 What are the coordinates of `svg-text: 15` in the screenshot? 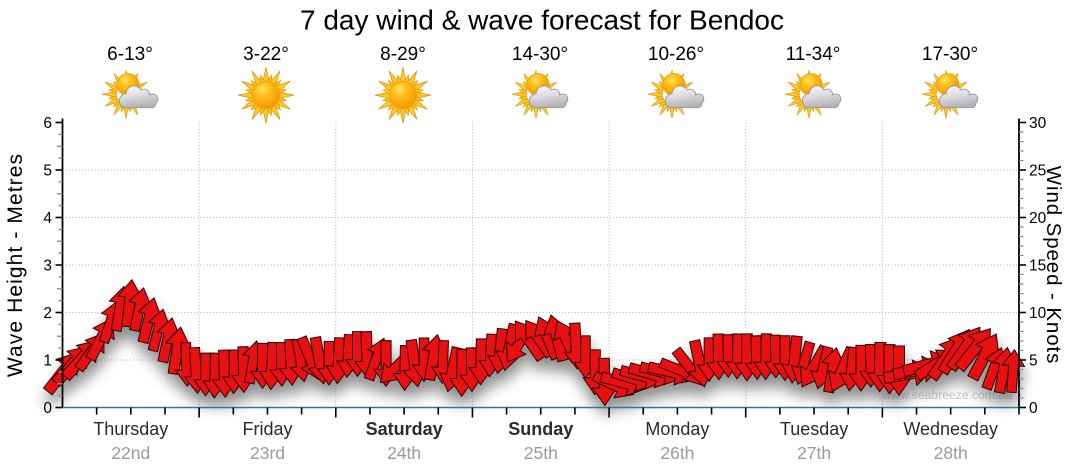 It's located at (1037, 266).